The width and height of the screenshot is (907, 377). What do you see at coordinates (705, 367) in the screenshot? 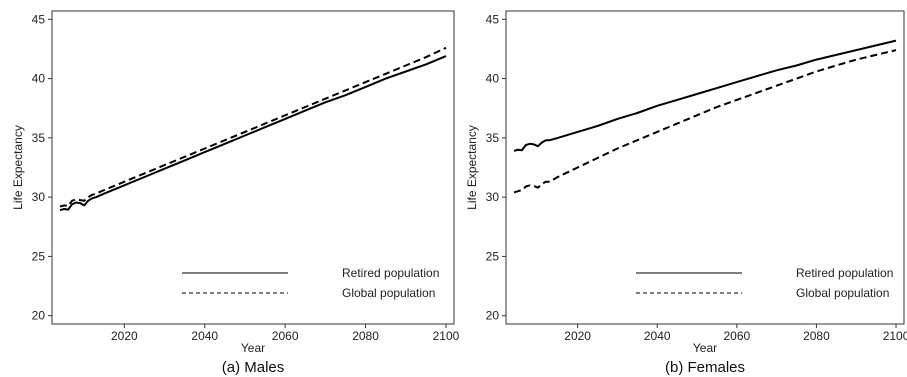
I see `chart-caption: (b) Females` at bounding box center [705, 367].